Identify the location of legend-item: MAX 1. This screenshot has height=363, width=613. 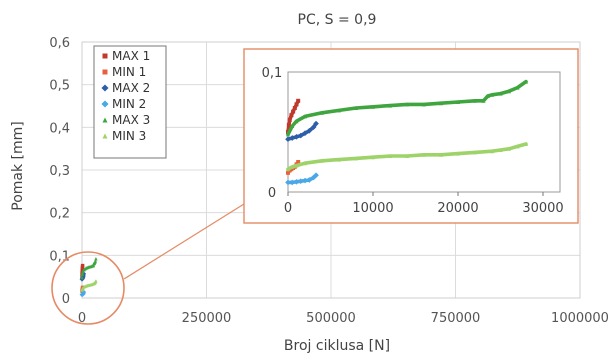
(126, 56).